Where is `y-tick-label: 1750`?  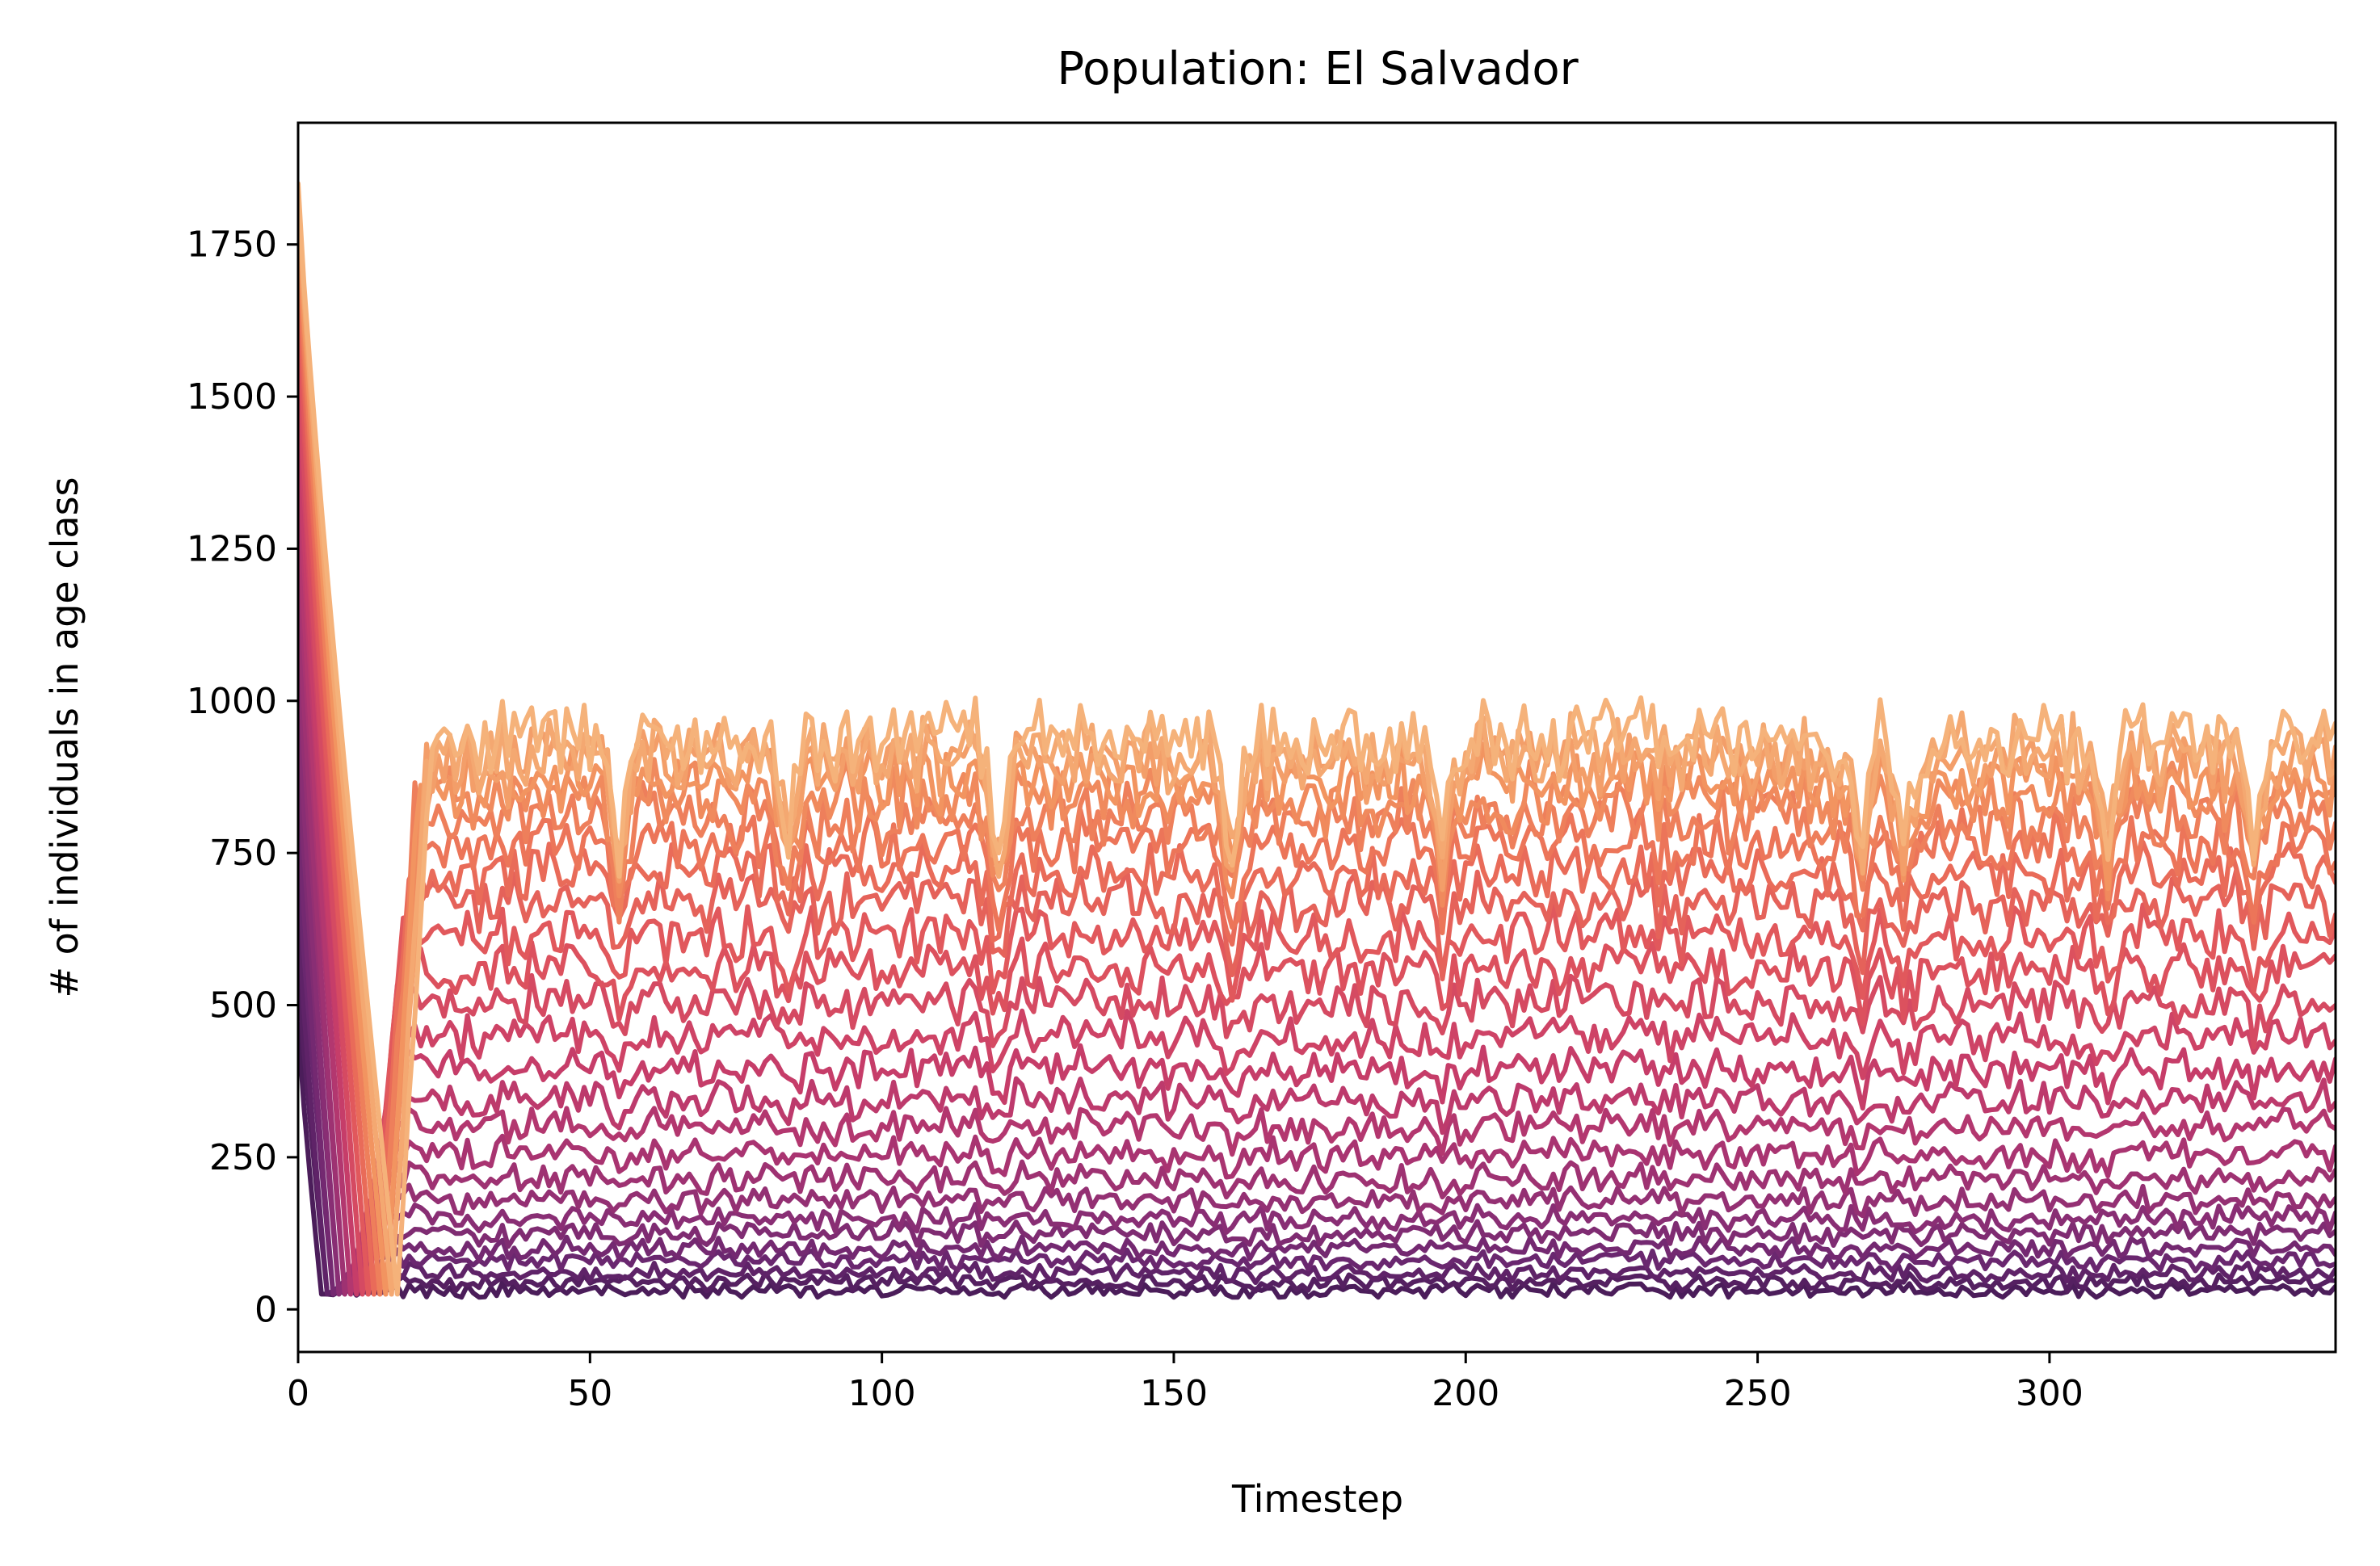 y-tick-label: 1750 is located at coordinates (232, 246).